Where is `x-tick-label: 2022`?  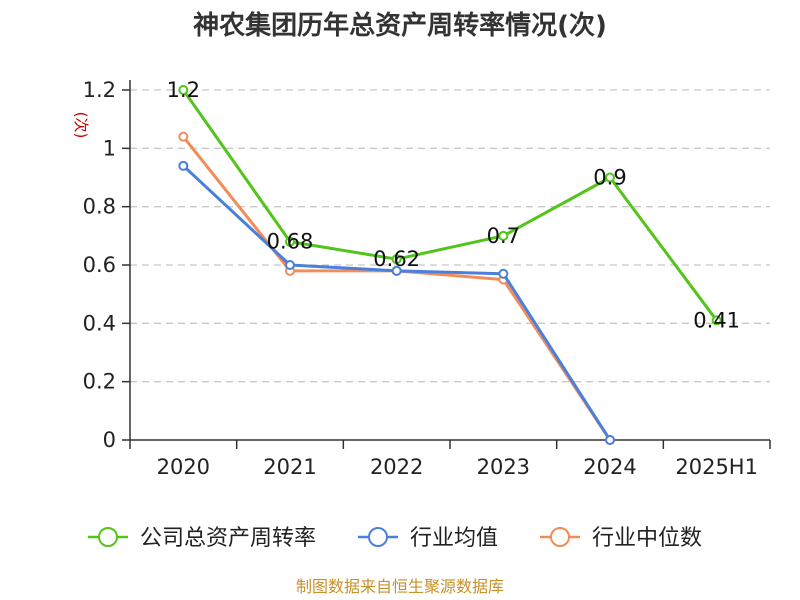
x-tick-label: 2022 is located at coordinates (396, 467).